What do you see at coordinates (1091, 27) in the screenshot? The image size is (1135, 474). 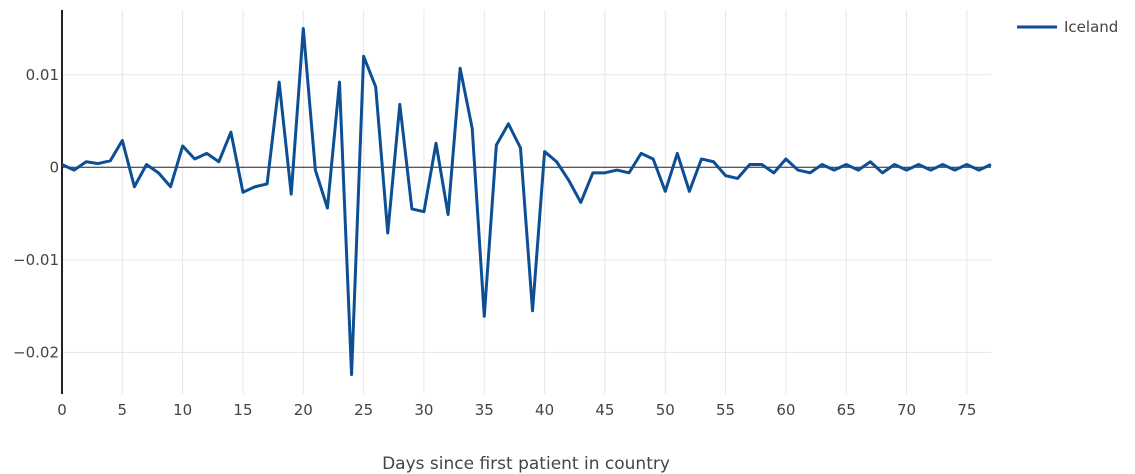 I see `legend-label-iceland: Iceland` at bounding box center [1091, 27].